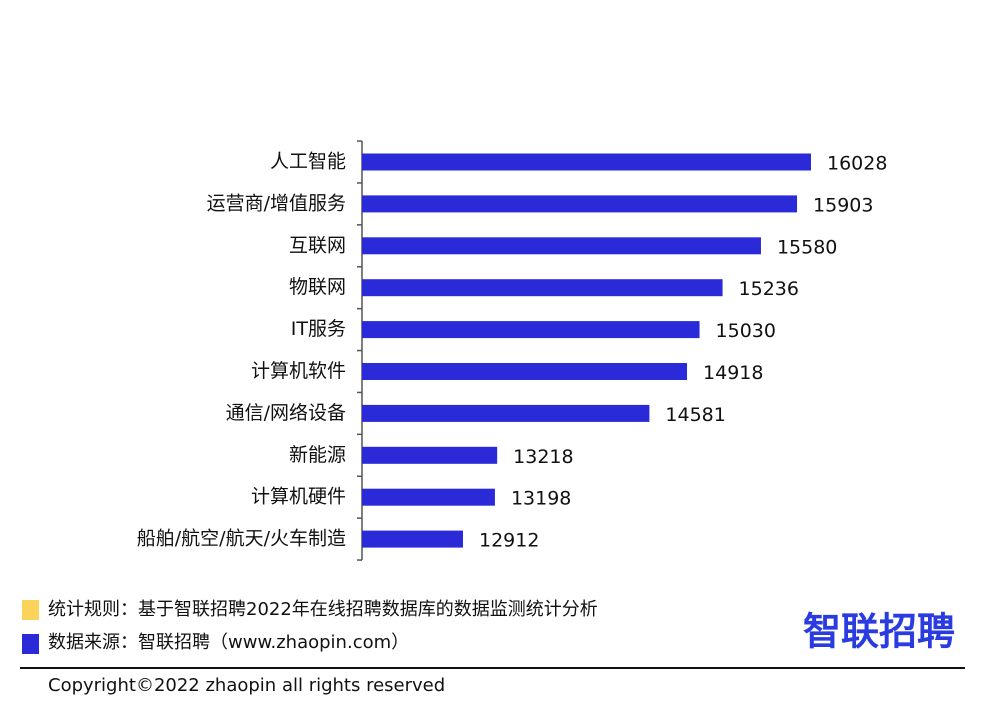  What do you see at coordinates (746, 331) in the screenshot?
I see `value-label: 15030` at bounding box center [746, 331].